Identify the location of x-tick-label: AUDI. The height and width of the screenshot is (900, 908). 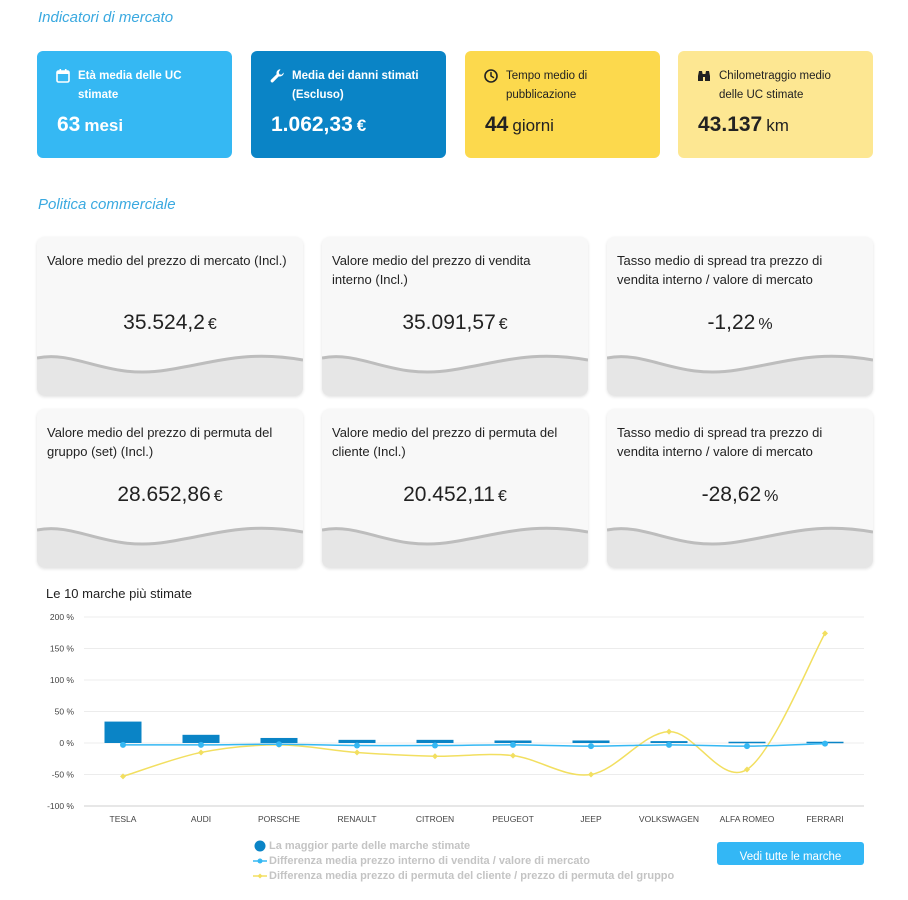
(201, 819).